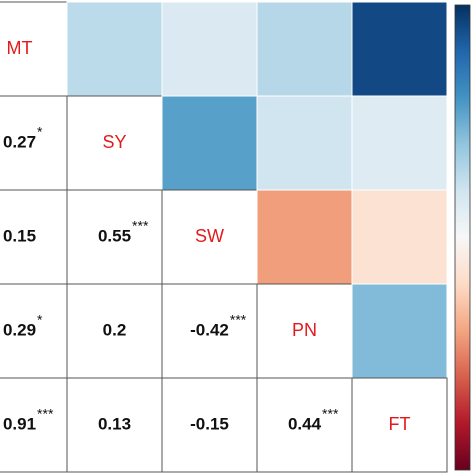 This screenshot has width=474, height=474. I want to click on corr-value: 0.55, so click(114, 235).